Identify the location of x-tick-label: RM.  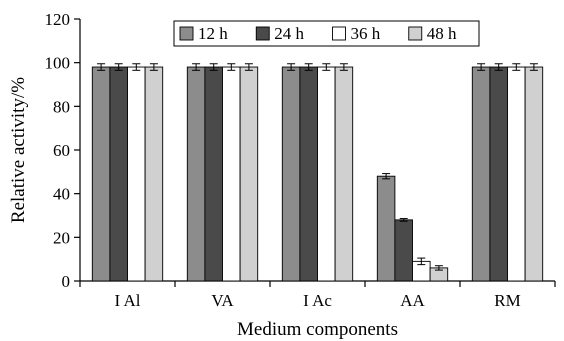
(507, 300).